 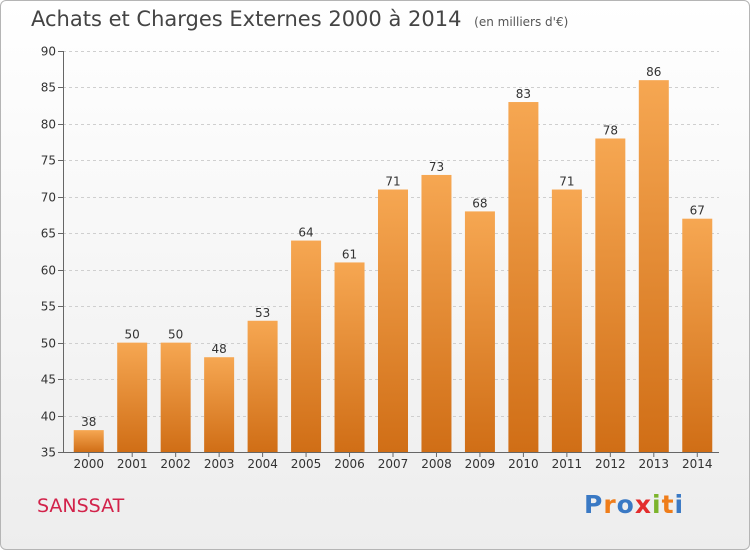 I want to click on data-label: 38, so click(x=88, y=422).